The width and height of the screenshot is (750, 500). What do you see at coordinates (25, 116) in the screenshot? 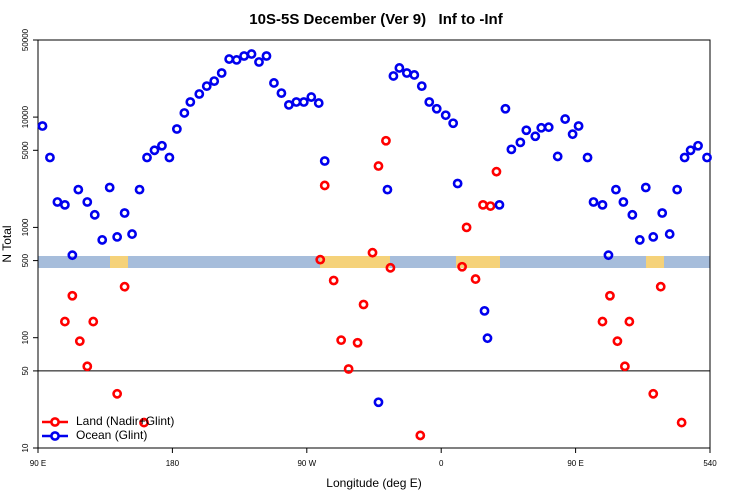
I see `y-tick-label: 10000` at bounding box center [25, 116].